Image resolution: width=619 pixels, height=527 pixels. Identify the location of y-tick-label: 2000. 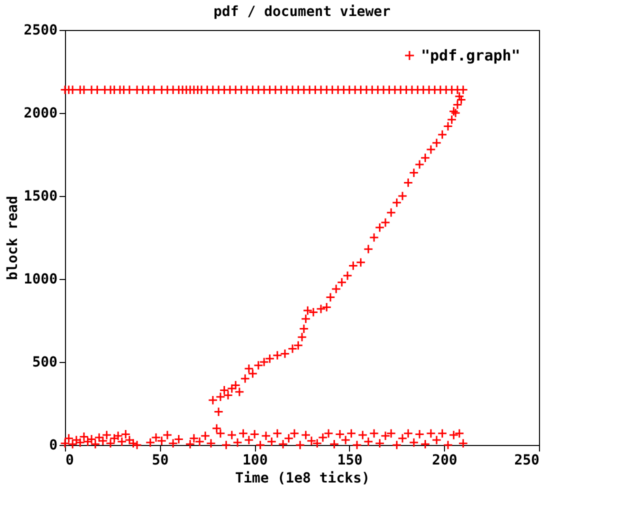
(41, 114).